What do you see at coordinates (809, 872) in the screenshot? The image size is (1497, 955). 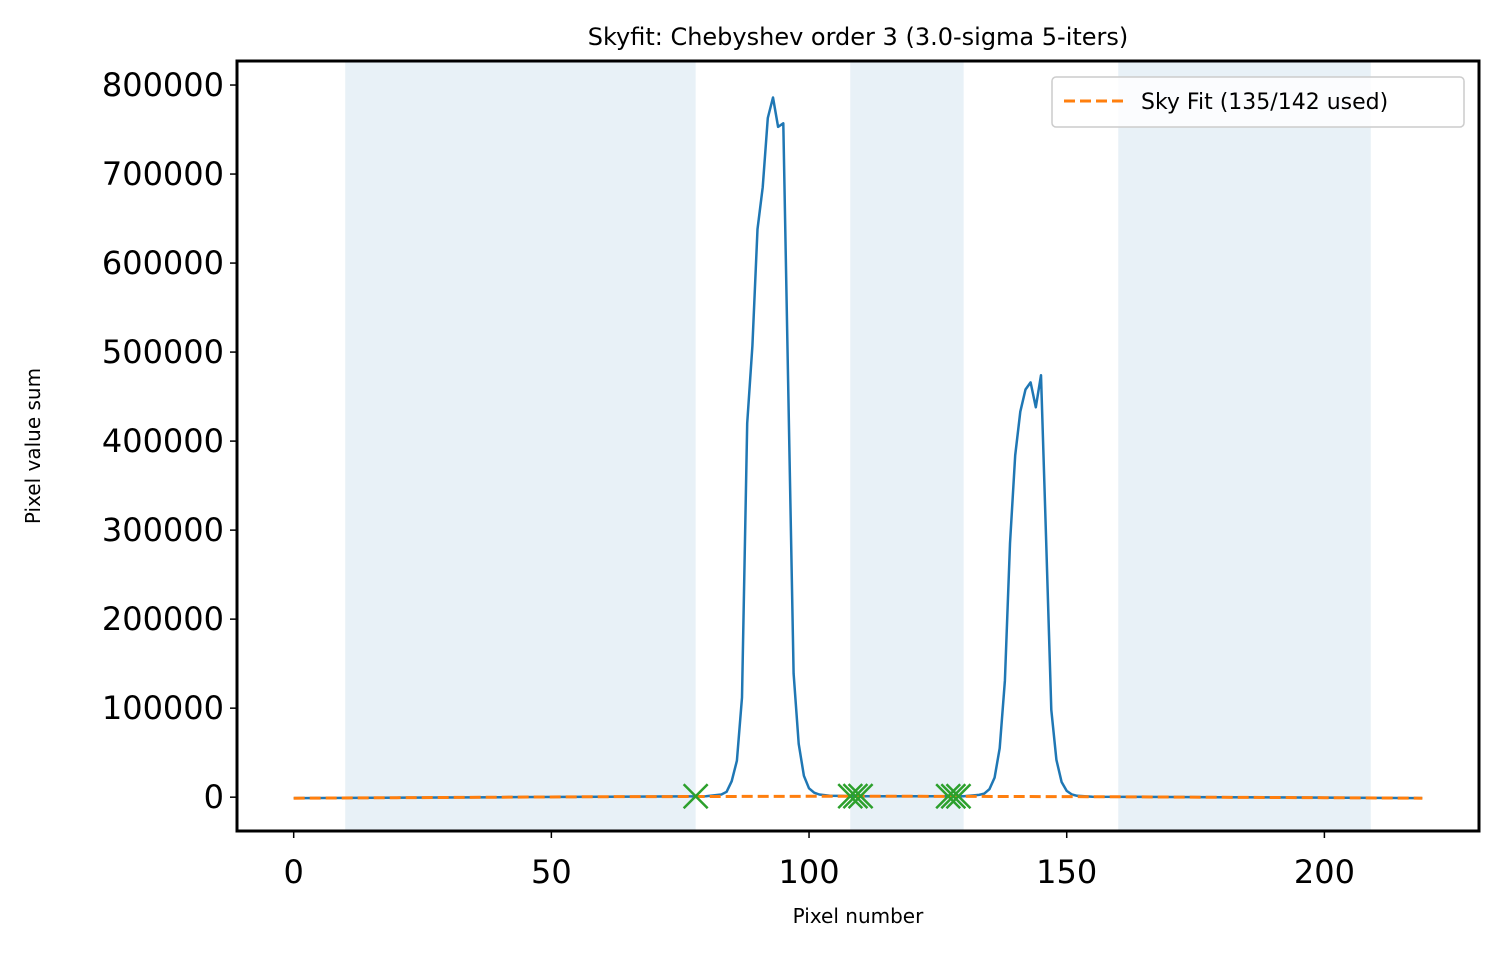 I see `x-tick-label: 100` at bounding box center [809, 872].